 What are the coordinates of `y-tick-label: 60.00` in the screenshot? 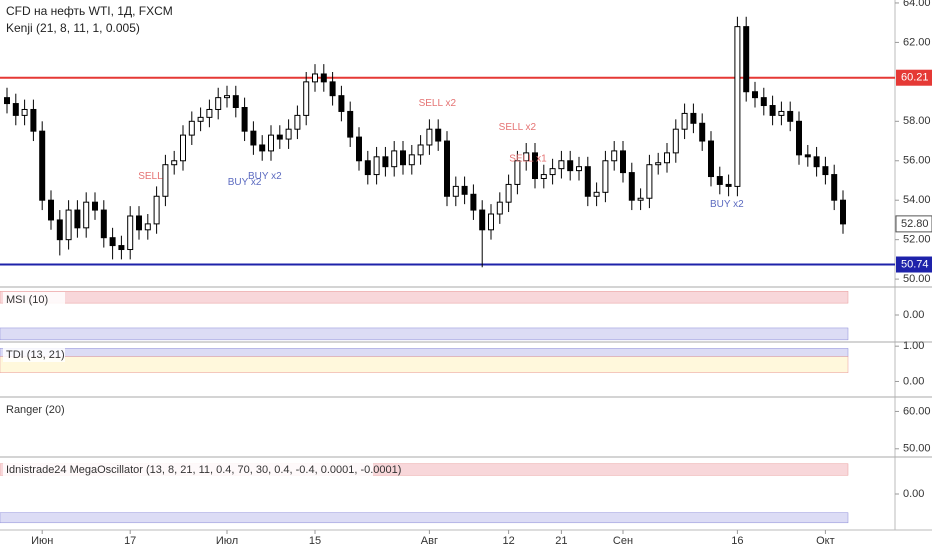 It's located at (917, 411).